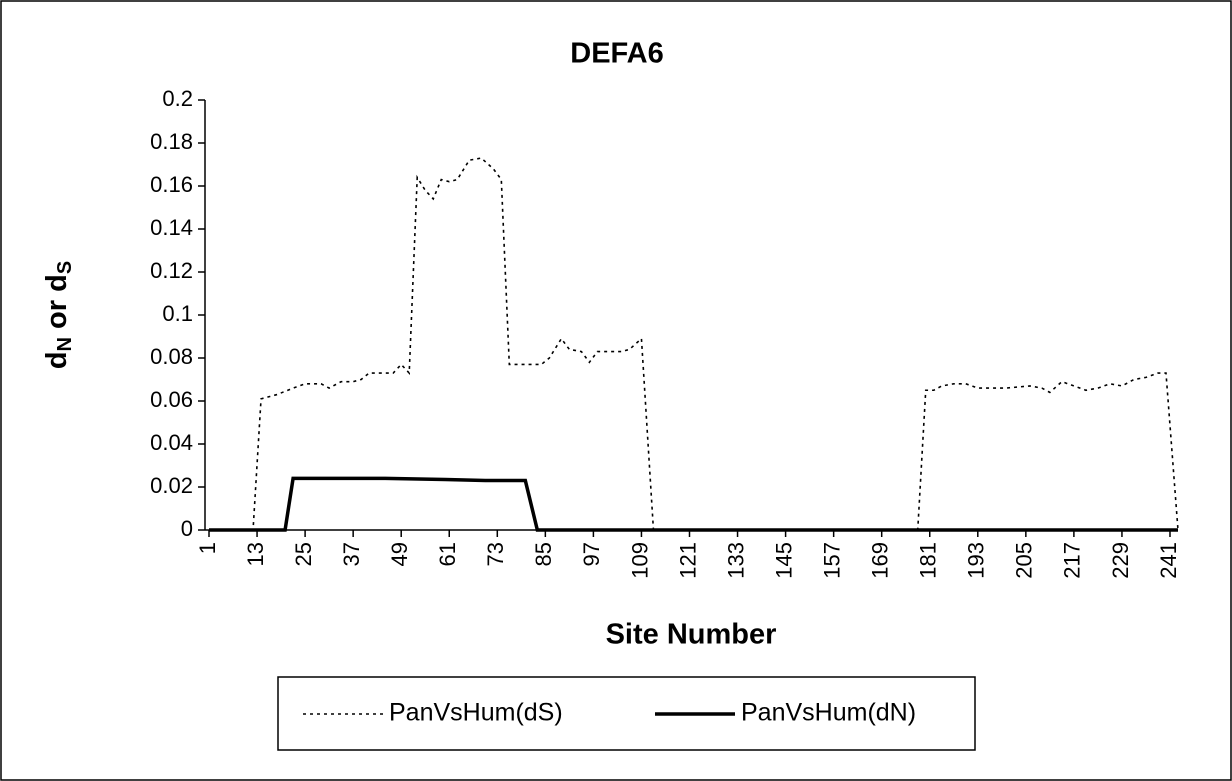 The height and width of the screenshot is (781, 1232). I want to click on x-axis-title: Site Number, so click(691, 635).